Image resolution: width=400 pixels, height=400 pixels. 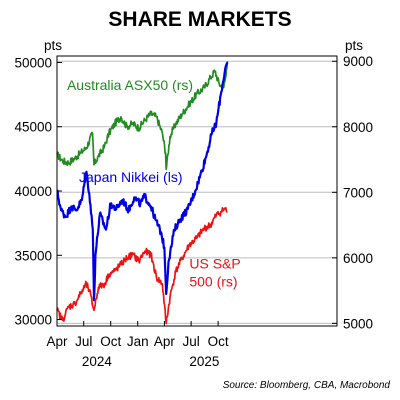 What do you see at coordinates (214, 263) in the screenshot?
I see `series-label-us: US S&P` at bounding box center [214, 263].